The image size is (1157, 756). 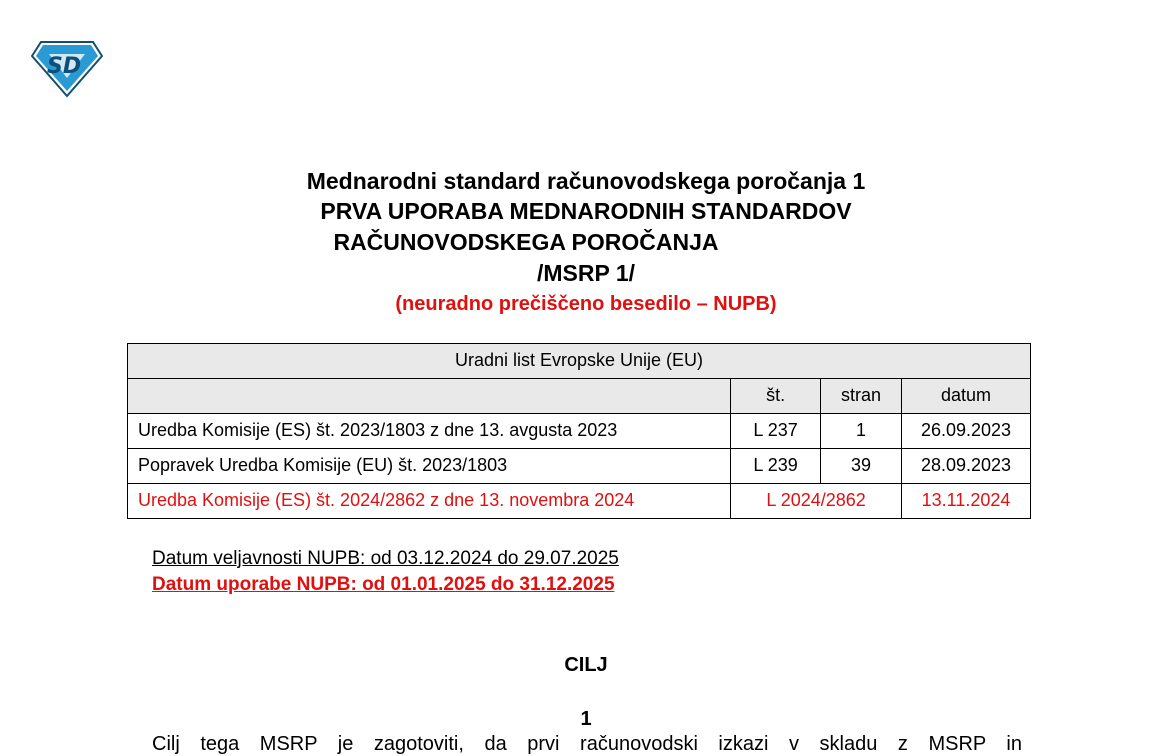 I want to click on date-cell: 26.09.2023, so click(x=966, y=431).